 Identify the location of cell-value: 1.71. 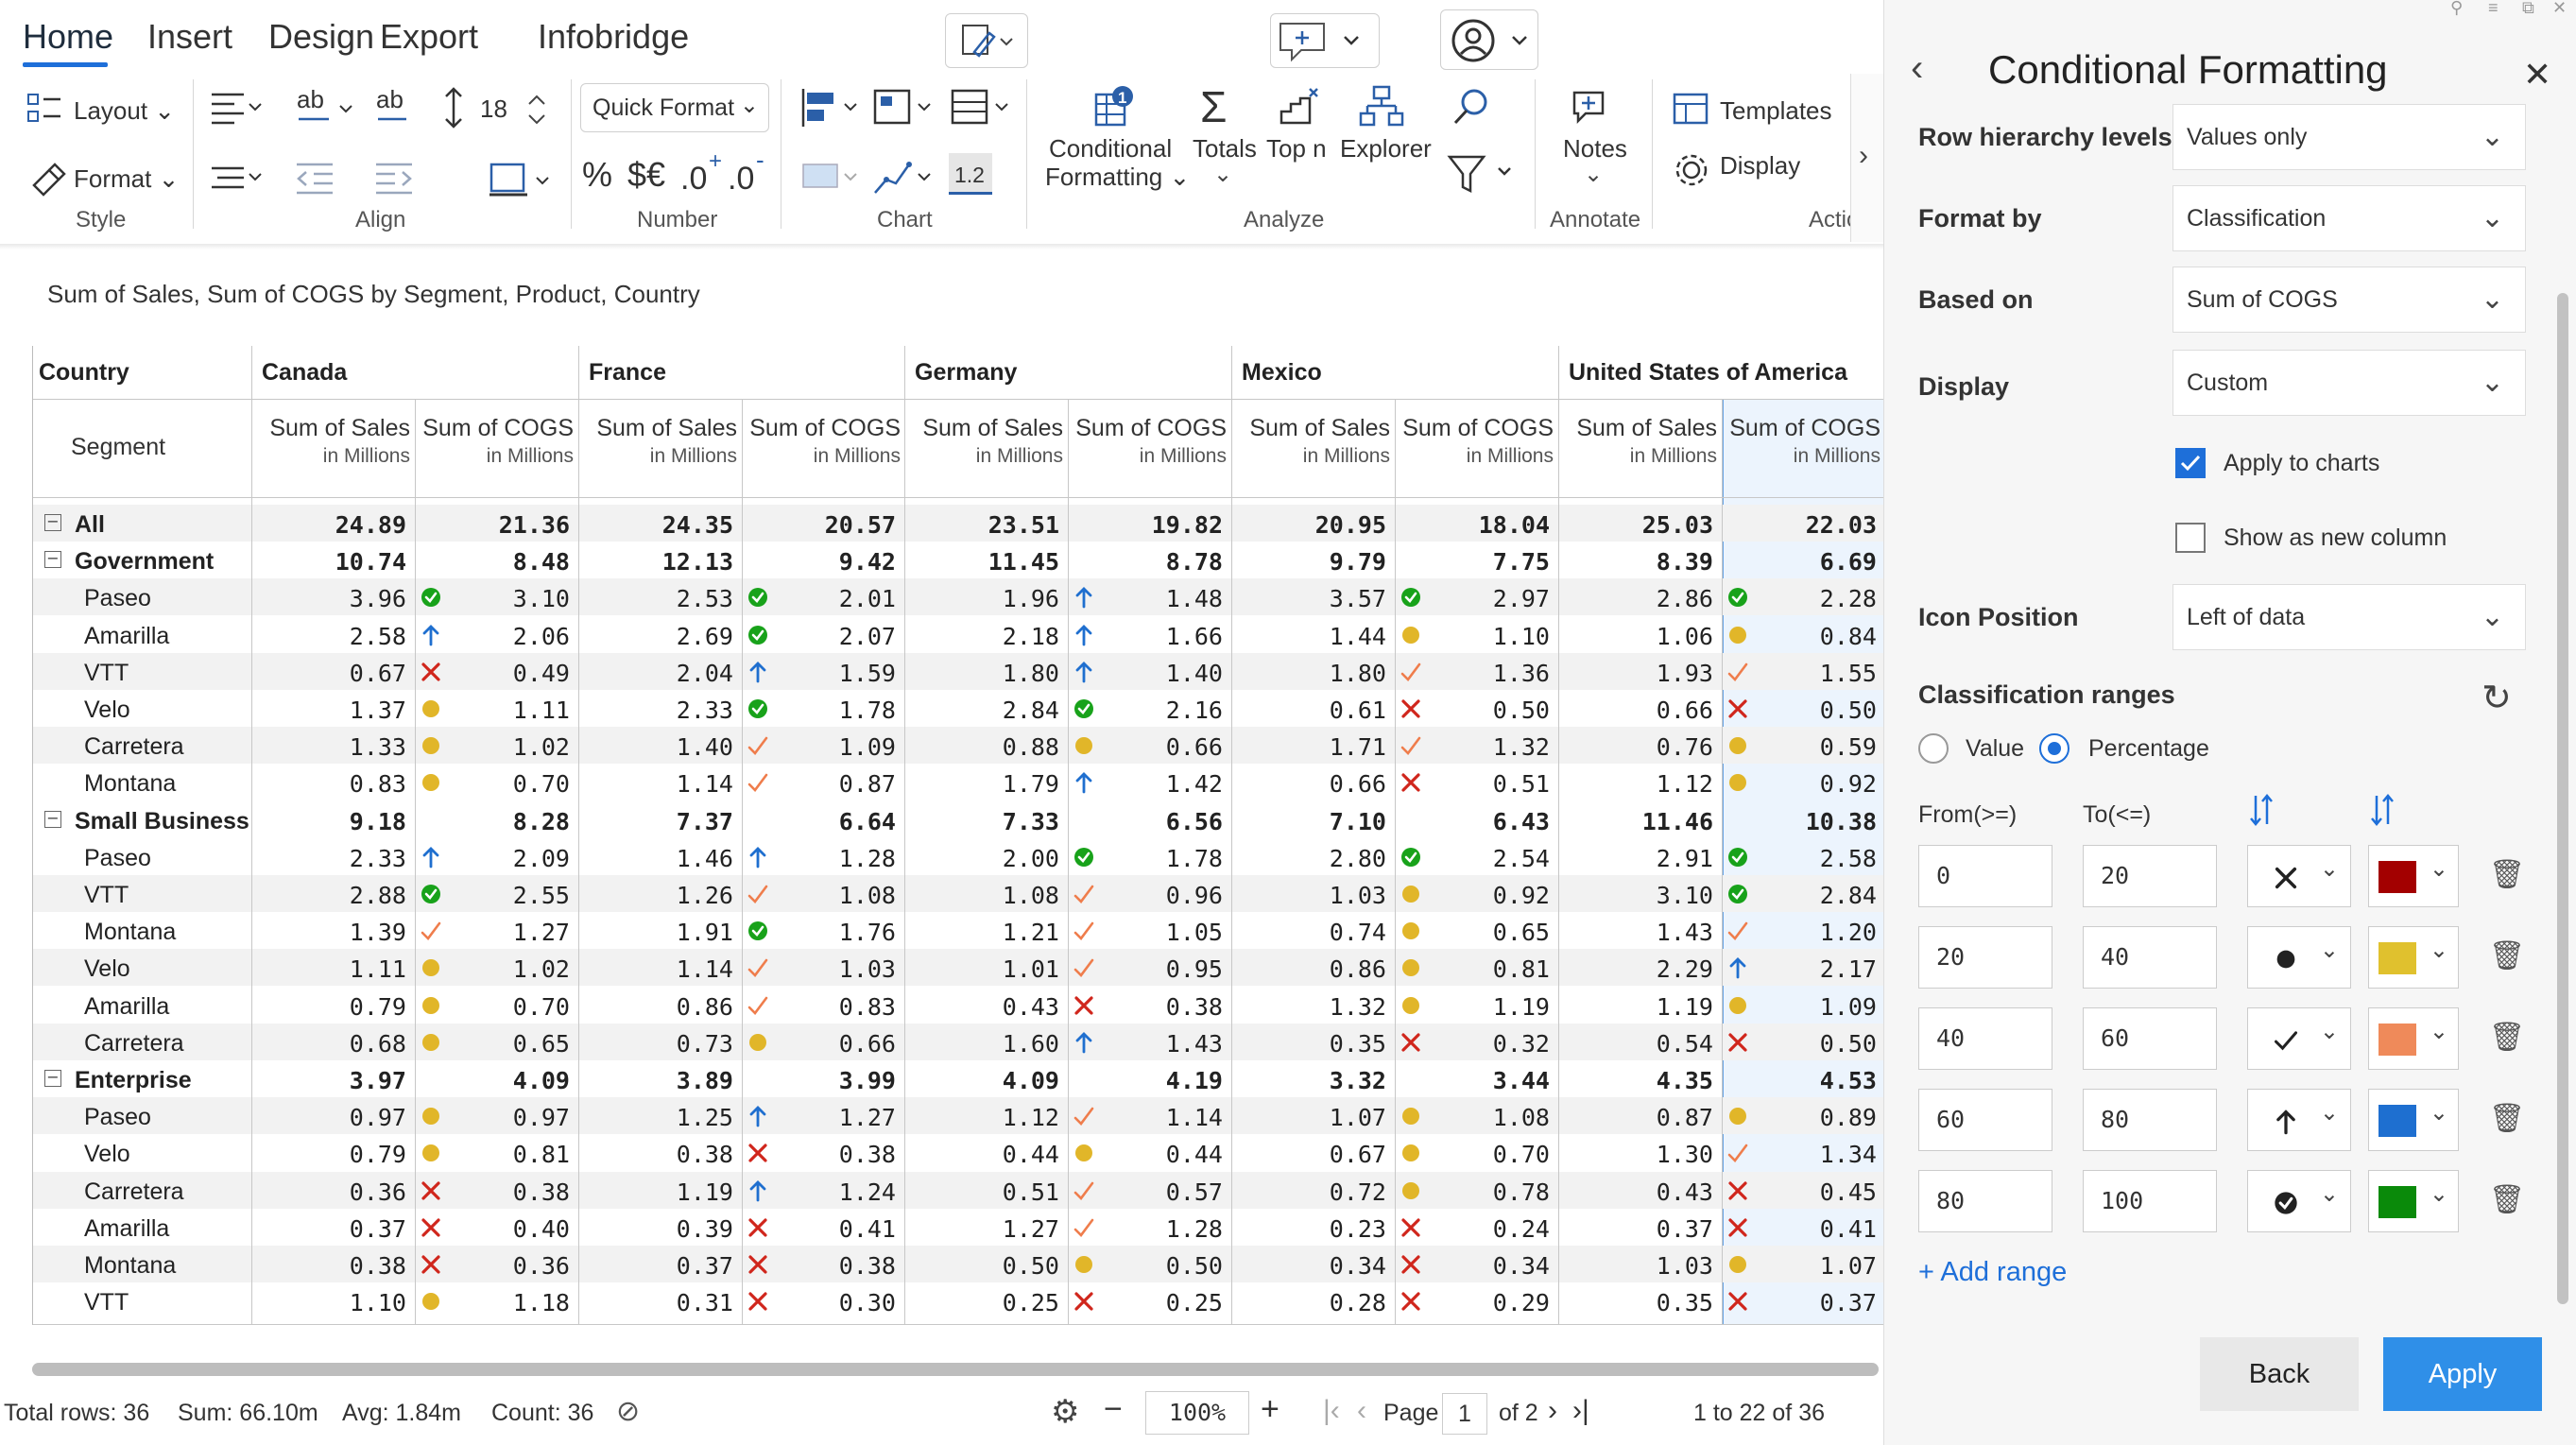
(1357, 747).